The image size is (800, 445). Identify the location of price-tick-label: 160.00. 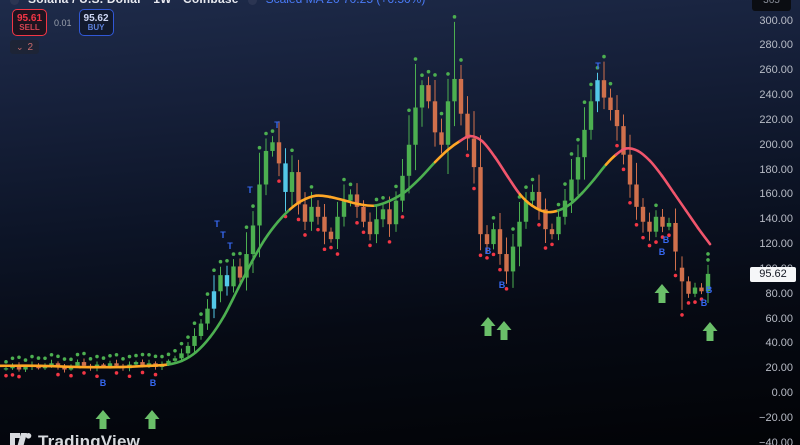
(776, 194).